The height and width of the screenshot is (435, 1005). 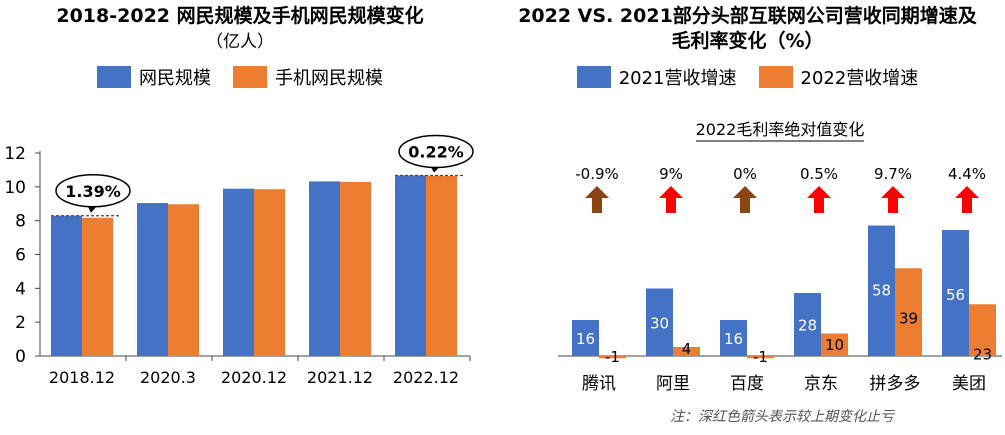 What do you see at coordinates (340, 377) in the screenshot?
I see `x-tick-label: 2021.12` at bounding box center [340, 377].